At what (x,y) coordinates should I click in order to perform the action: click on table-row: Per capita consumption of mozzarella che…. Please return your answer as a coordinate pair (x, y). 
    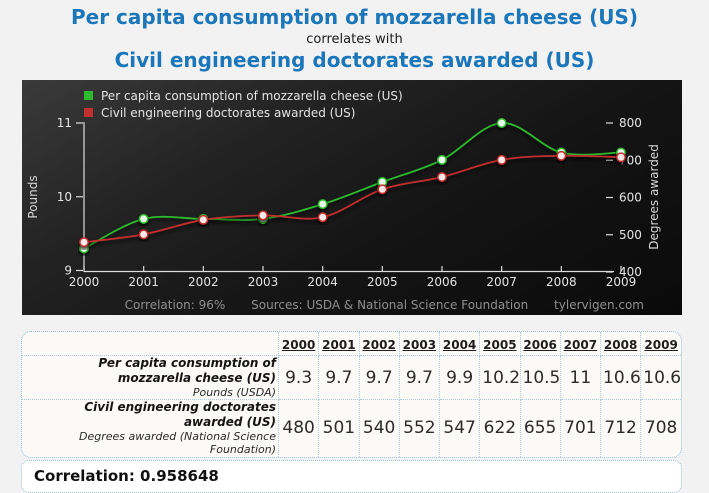
    Looking at the image, I should click on (351, 378).